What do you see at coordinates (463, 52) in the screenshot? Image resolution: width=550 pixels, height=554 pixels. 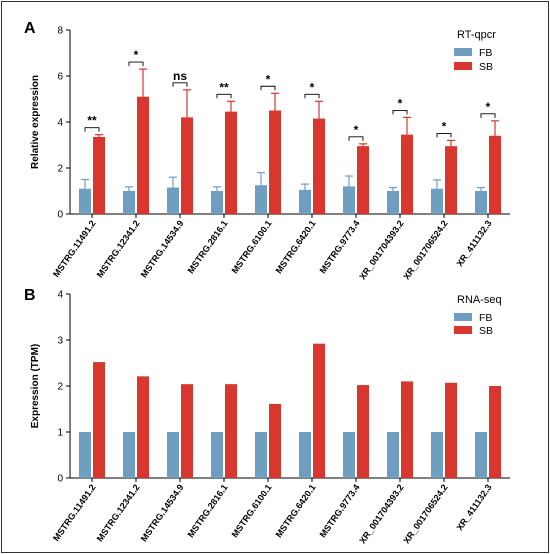 I see `panel-a-legend-fb-swatch` at bounding box center [463, 52].